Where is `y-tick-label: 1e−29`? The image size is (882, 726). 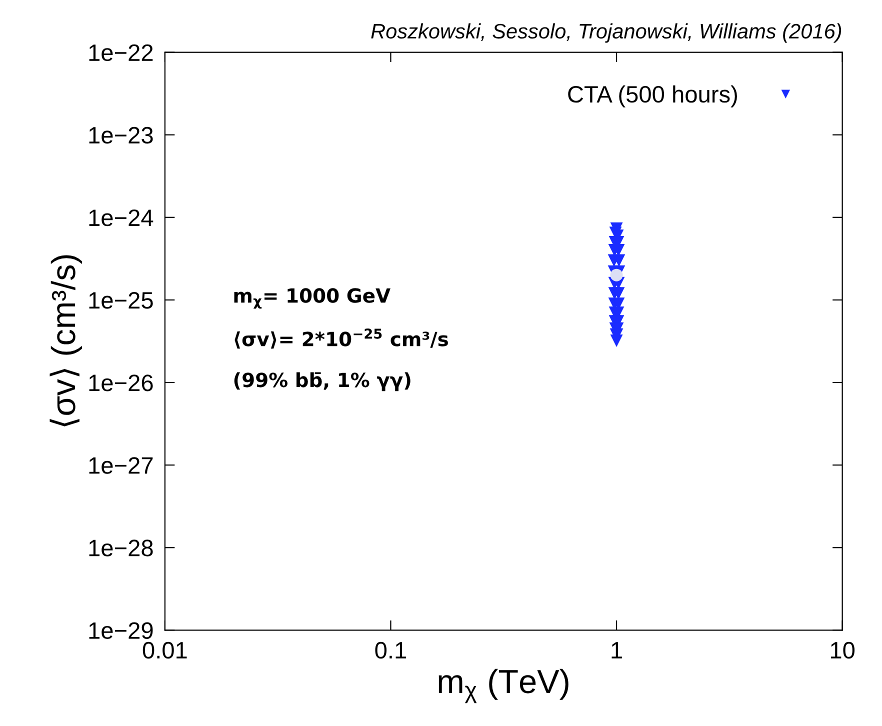
y-tick-label: 1e−29 is located at coordinates (121, 630).